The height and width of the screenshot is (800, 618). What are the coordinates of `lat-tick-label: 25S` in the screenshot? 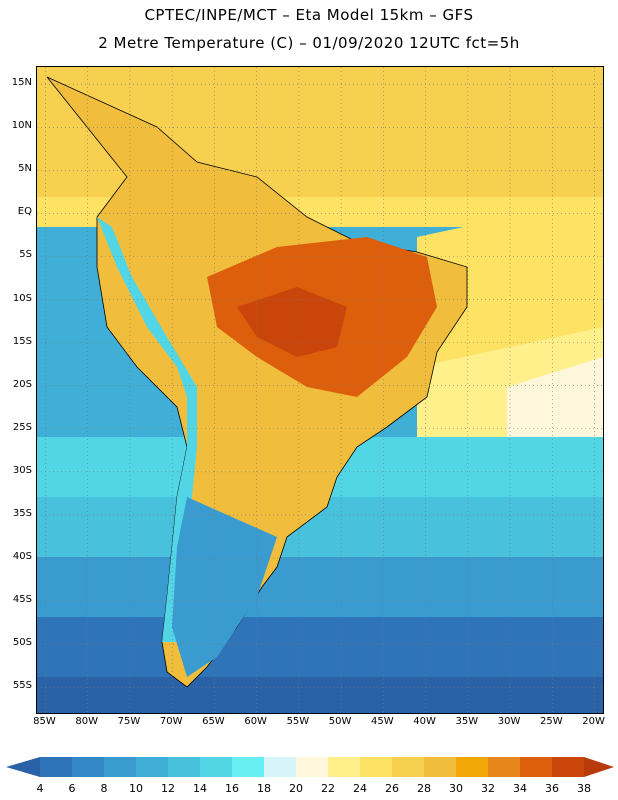 It's located at (22, 427).